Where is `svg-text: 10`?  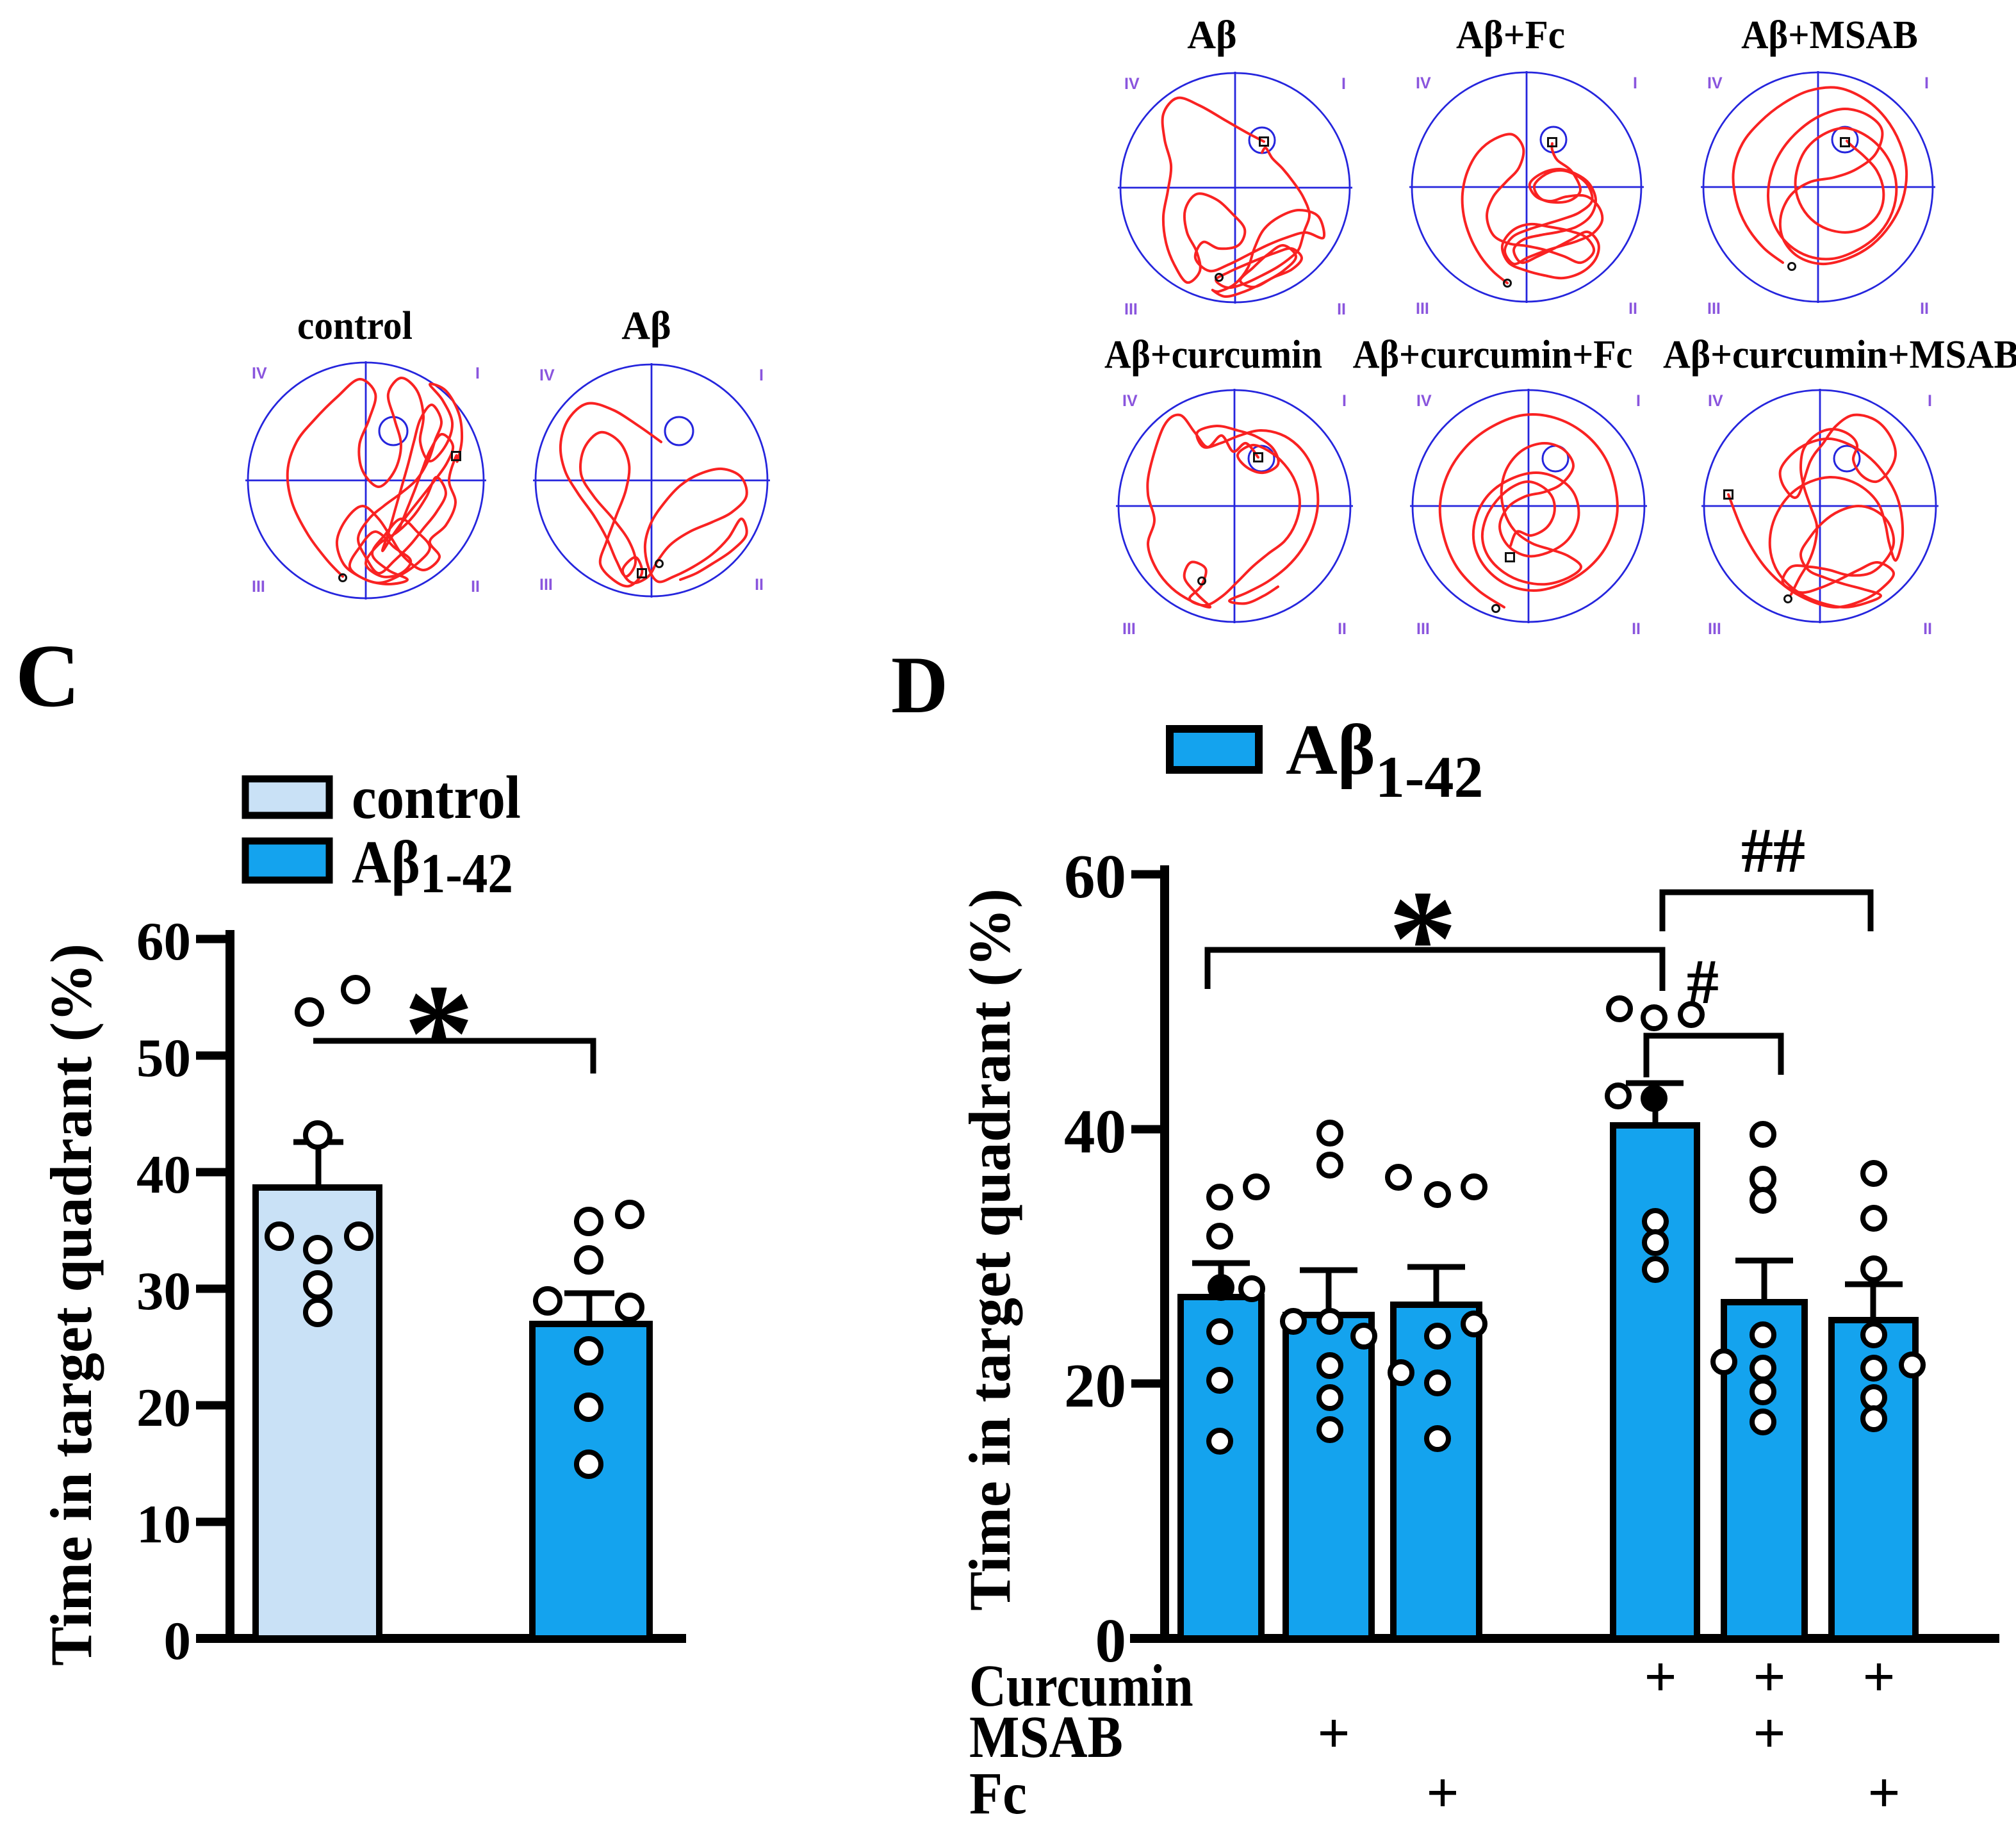
svg-text: 10 is located at coordinates (163, 1524).